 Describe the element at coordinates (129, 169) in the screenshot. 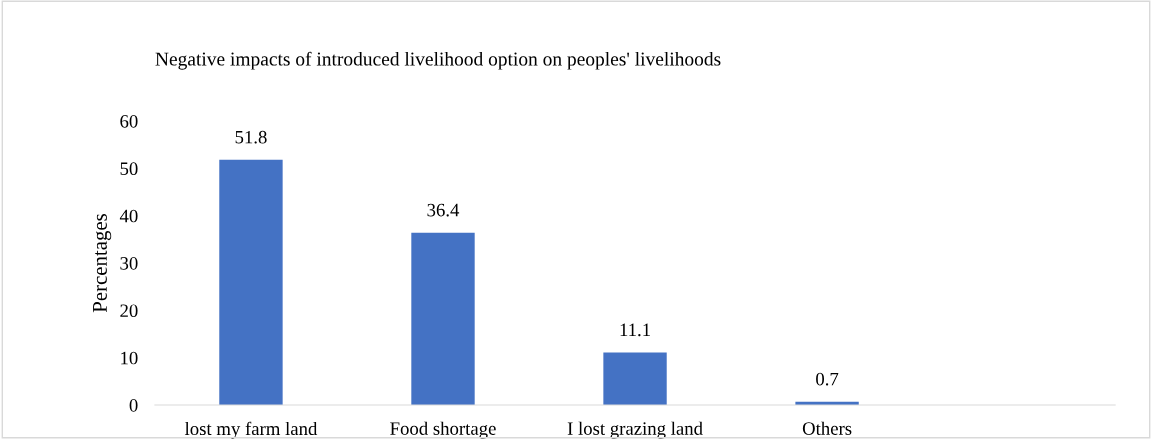

I see `y-tick-label: 50` at that location.